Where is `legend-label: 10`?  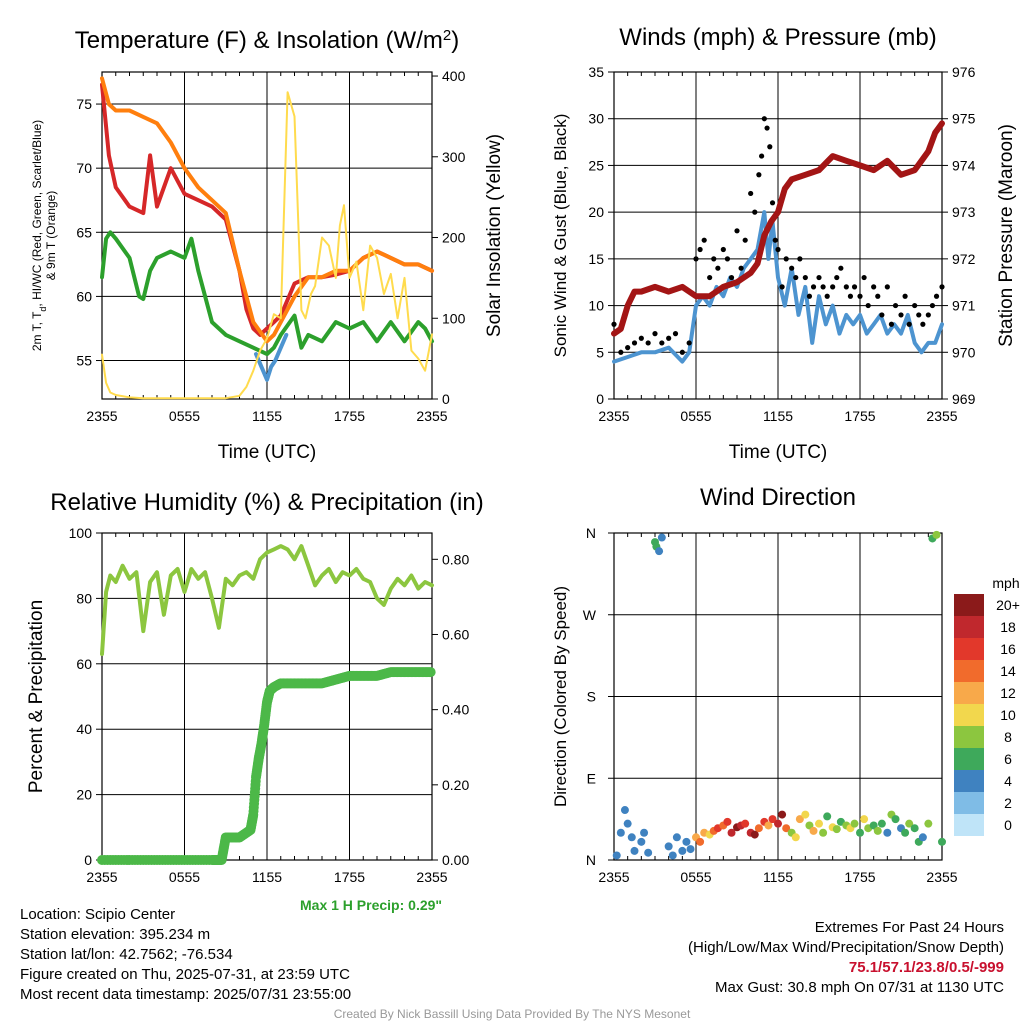 legend-label: 10 is located at coordinates (1008, 715).